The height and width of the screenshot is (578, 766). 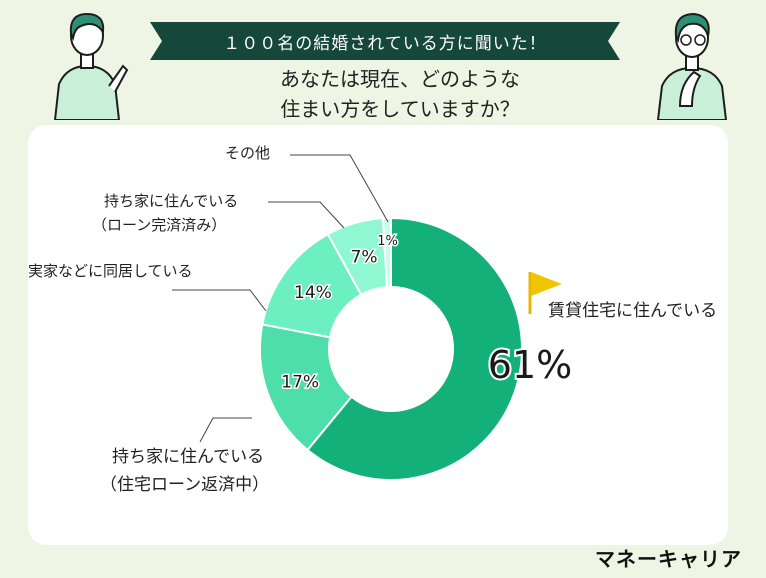 What do you see at coordinates (247, 153) in the screenshot?
I see `slice-category-label: その他` at bounding box center [247, 153].